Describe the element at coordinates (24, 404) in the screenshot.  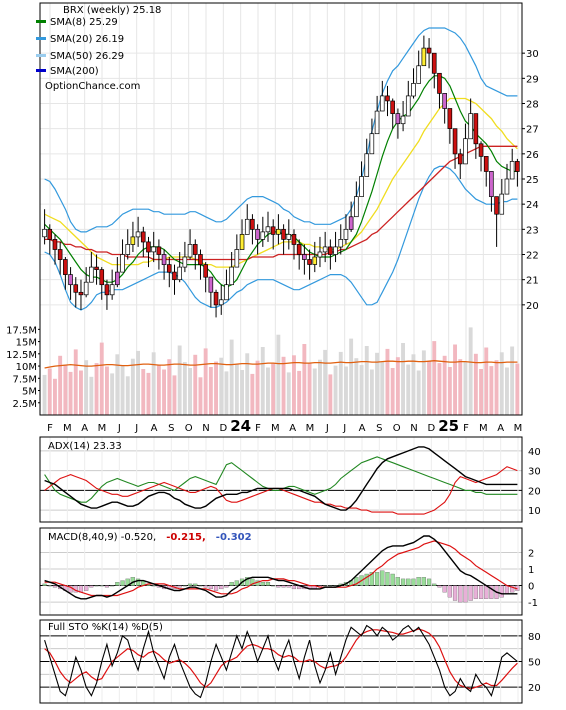
I see `volume-tick-label: 2.5M` at that location.